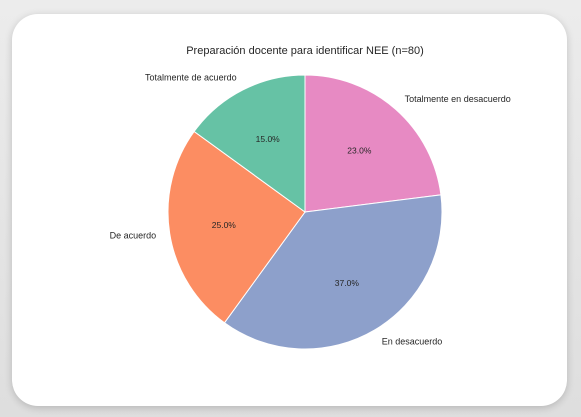 This screenshot has width=581, height=417. I want to click on slice-percent-3: 15.0%, so click(268, 139).